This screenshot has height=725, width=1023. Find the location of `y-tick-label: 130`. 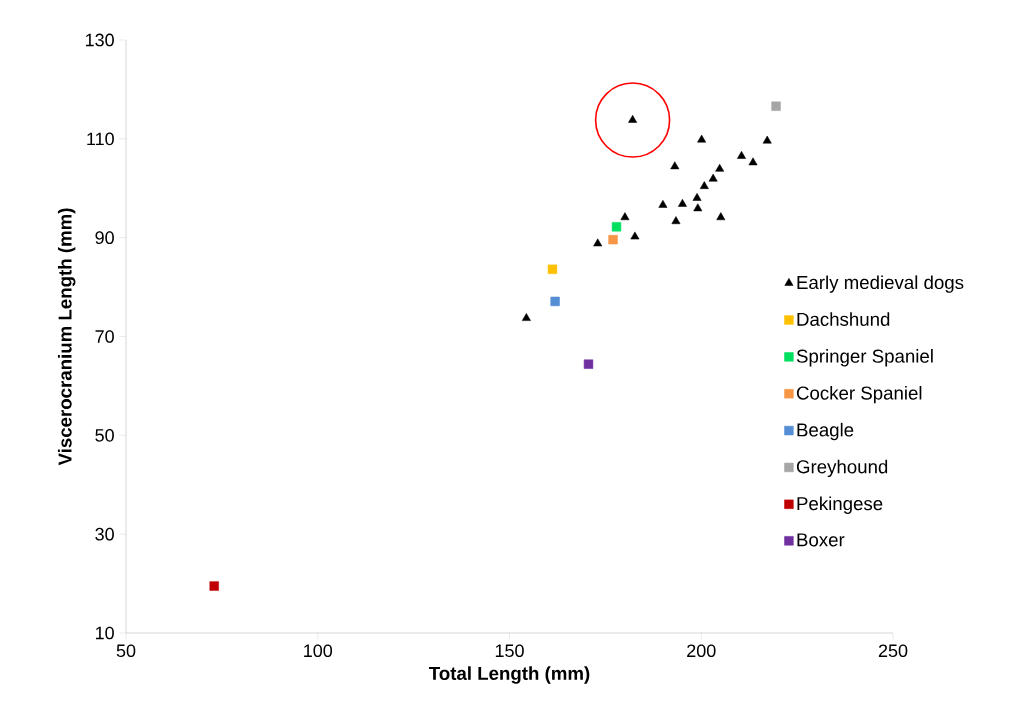

y-tick-label: 130 is located at coordinates (99, 40).